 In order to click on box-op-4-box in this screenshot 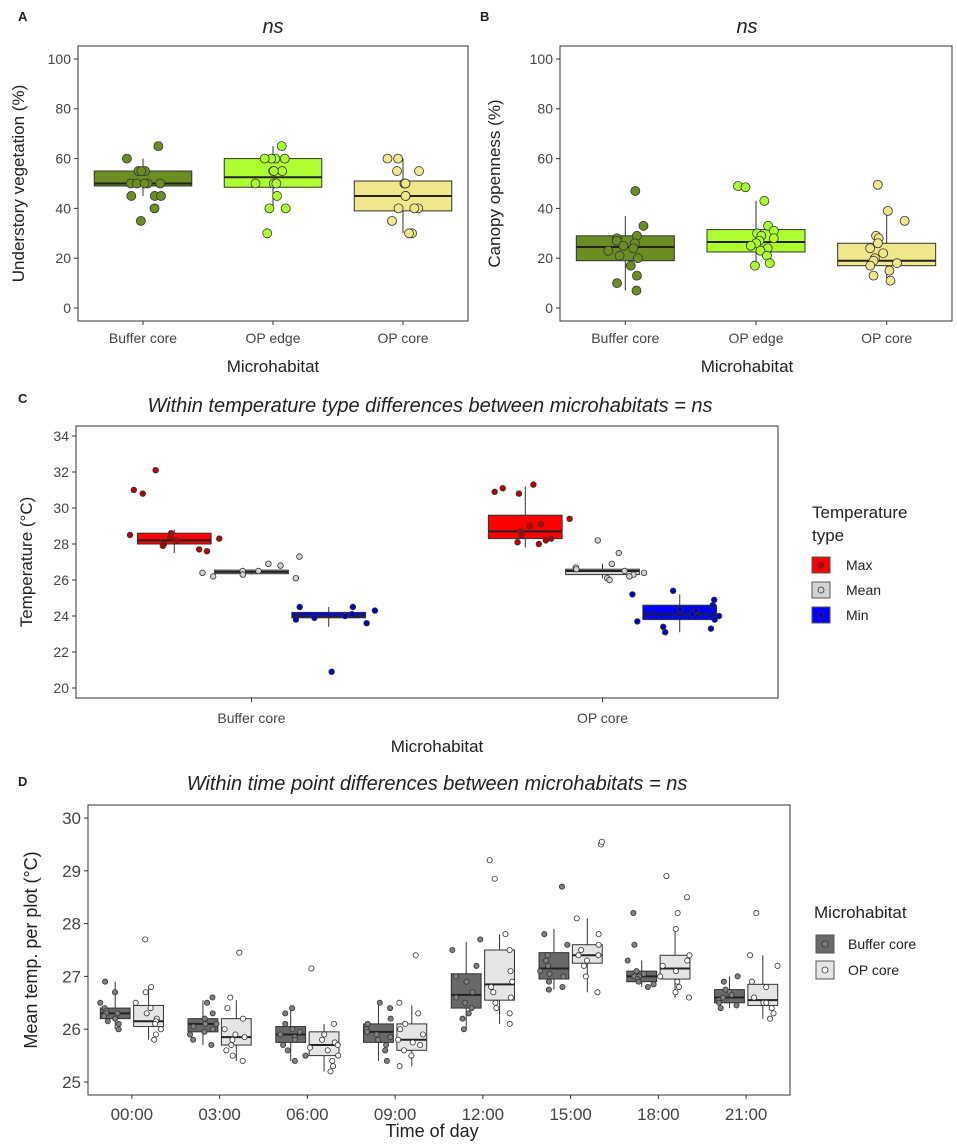, I will do `click(499, 975)`.